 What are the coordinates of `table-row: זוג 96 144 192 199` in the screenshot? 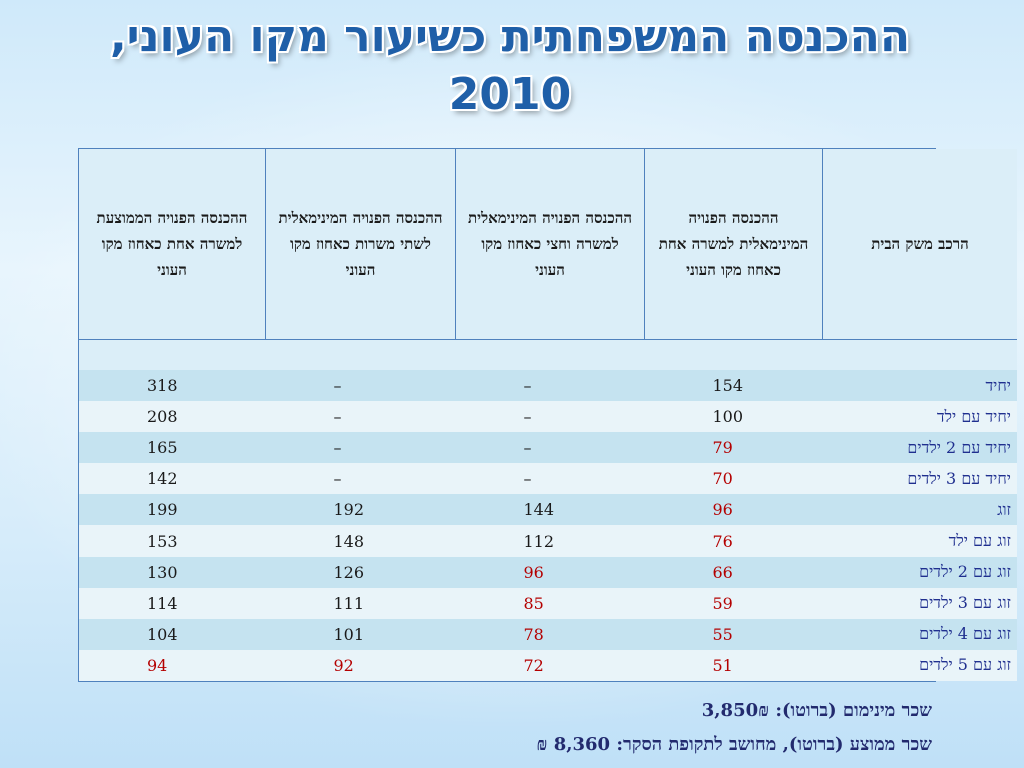 It's located at (548, 510).